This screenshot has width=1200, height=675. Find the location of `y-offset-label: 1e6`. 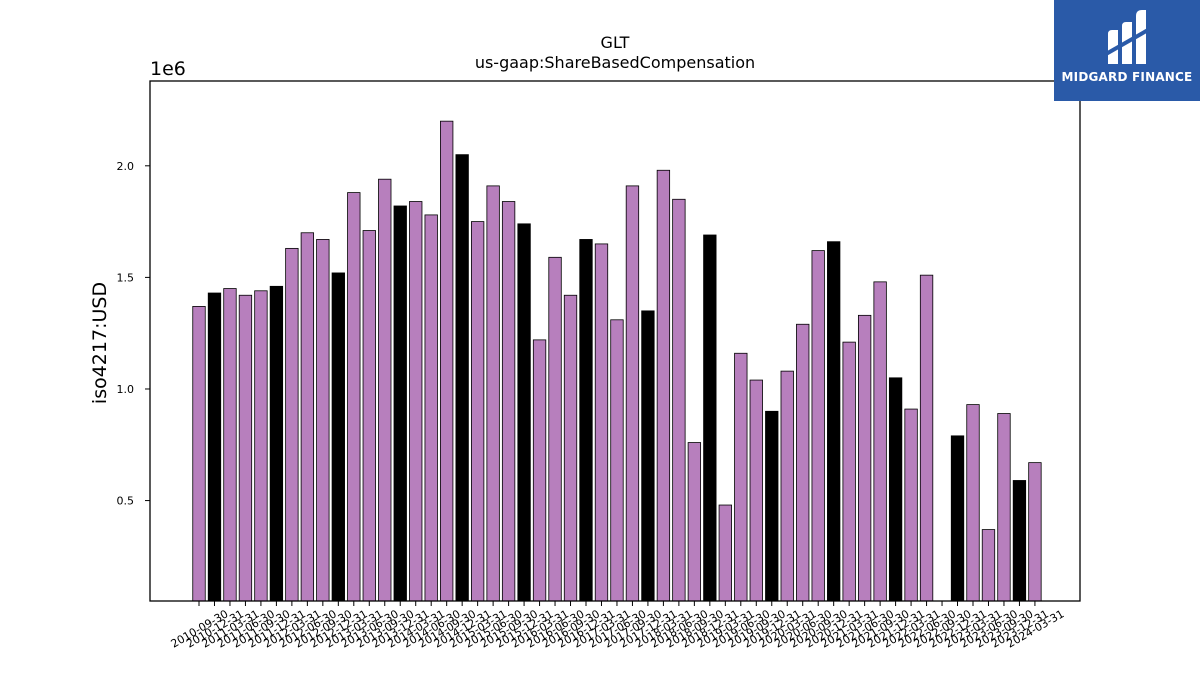

y-offset-label: 1e6 is located at coordinates (168, 69).